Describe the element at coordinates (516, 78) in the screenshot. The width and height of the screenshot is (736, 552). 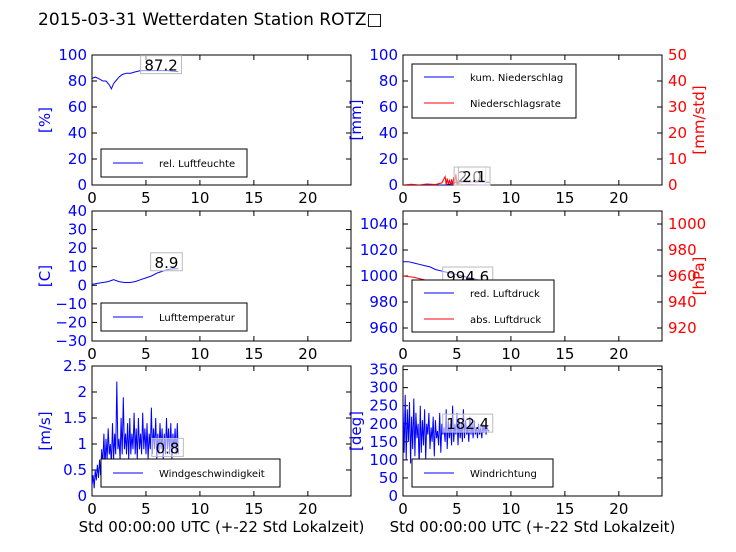
I see `legend-label: kum. Niederschlag` at that location.